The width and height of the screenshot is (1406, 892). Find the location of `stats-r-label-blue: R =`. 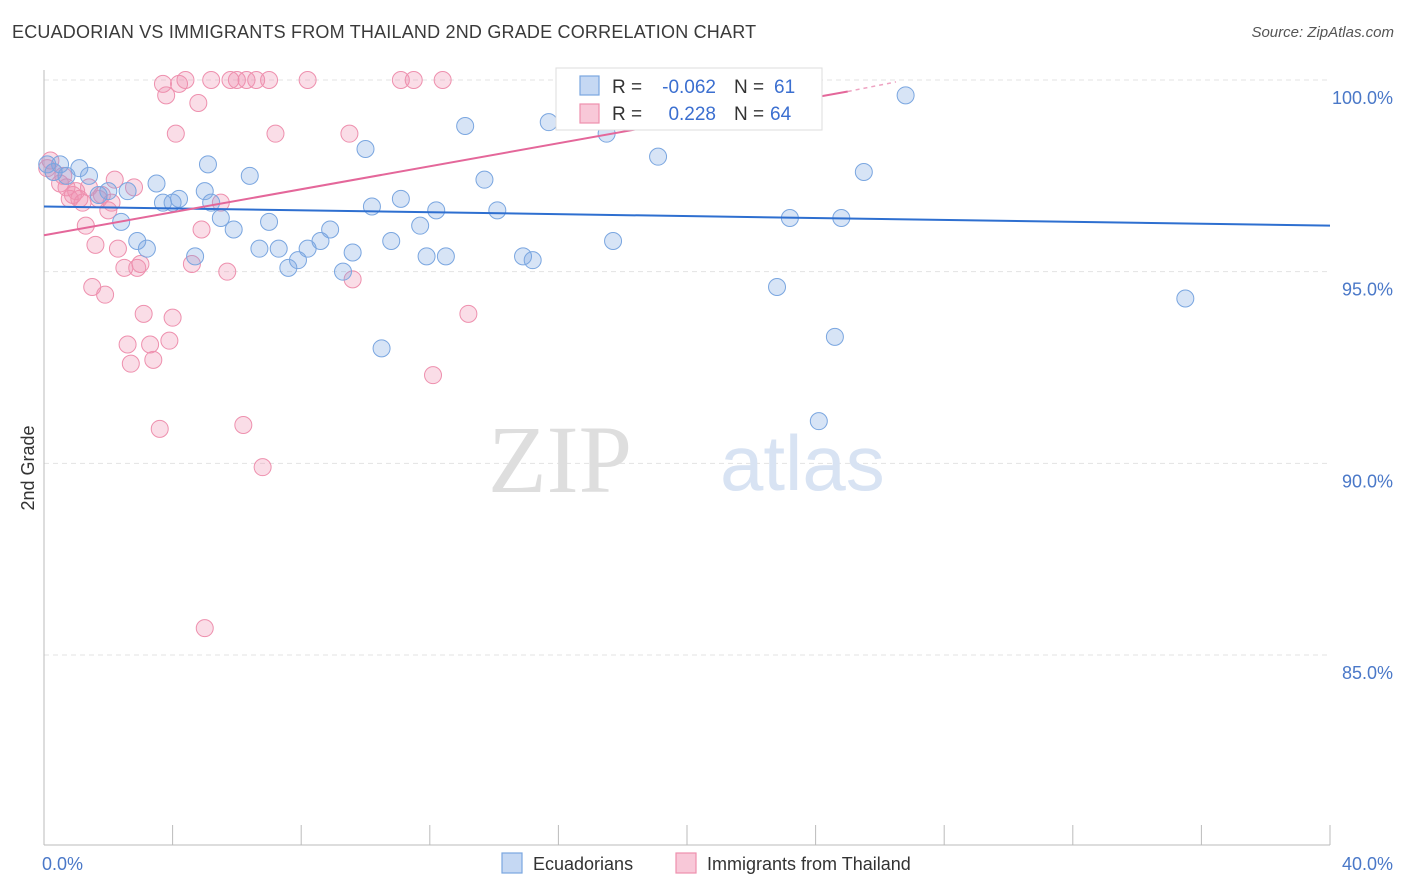

stats-r-label-blue: R = is located at coordinates (627, 87).